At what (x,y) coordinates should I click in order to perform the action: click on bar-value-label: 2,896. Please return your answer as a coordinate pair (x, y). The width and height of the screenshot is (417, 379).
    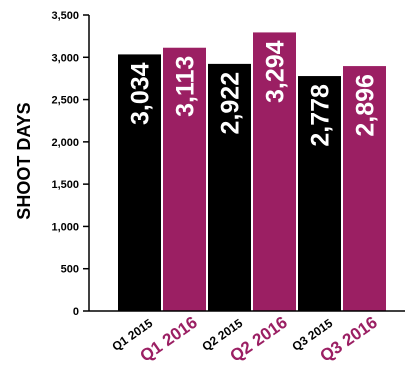
    Looking at the image, I should click on (366, 105).